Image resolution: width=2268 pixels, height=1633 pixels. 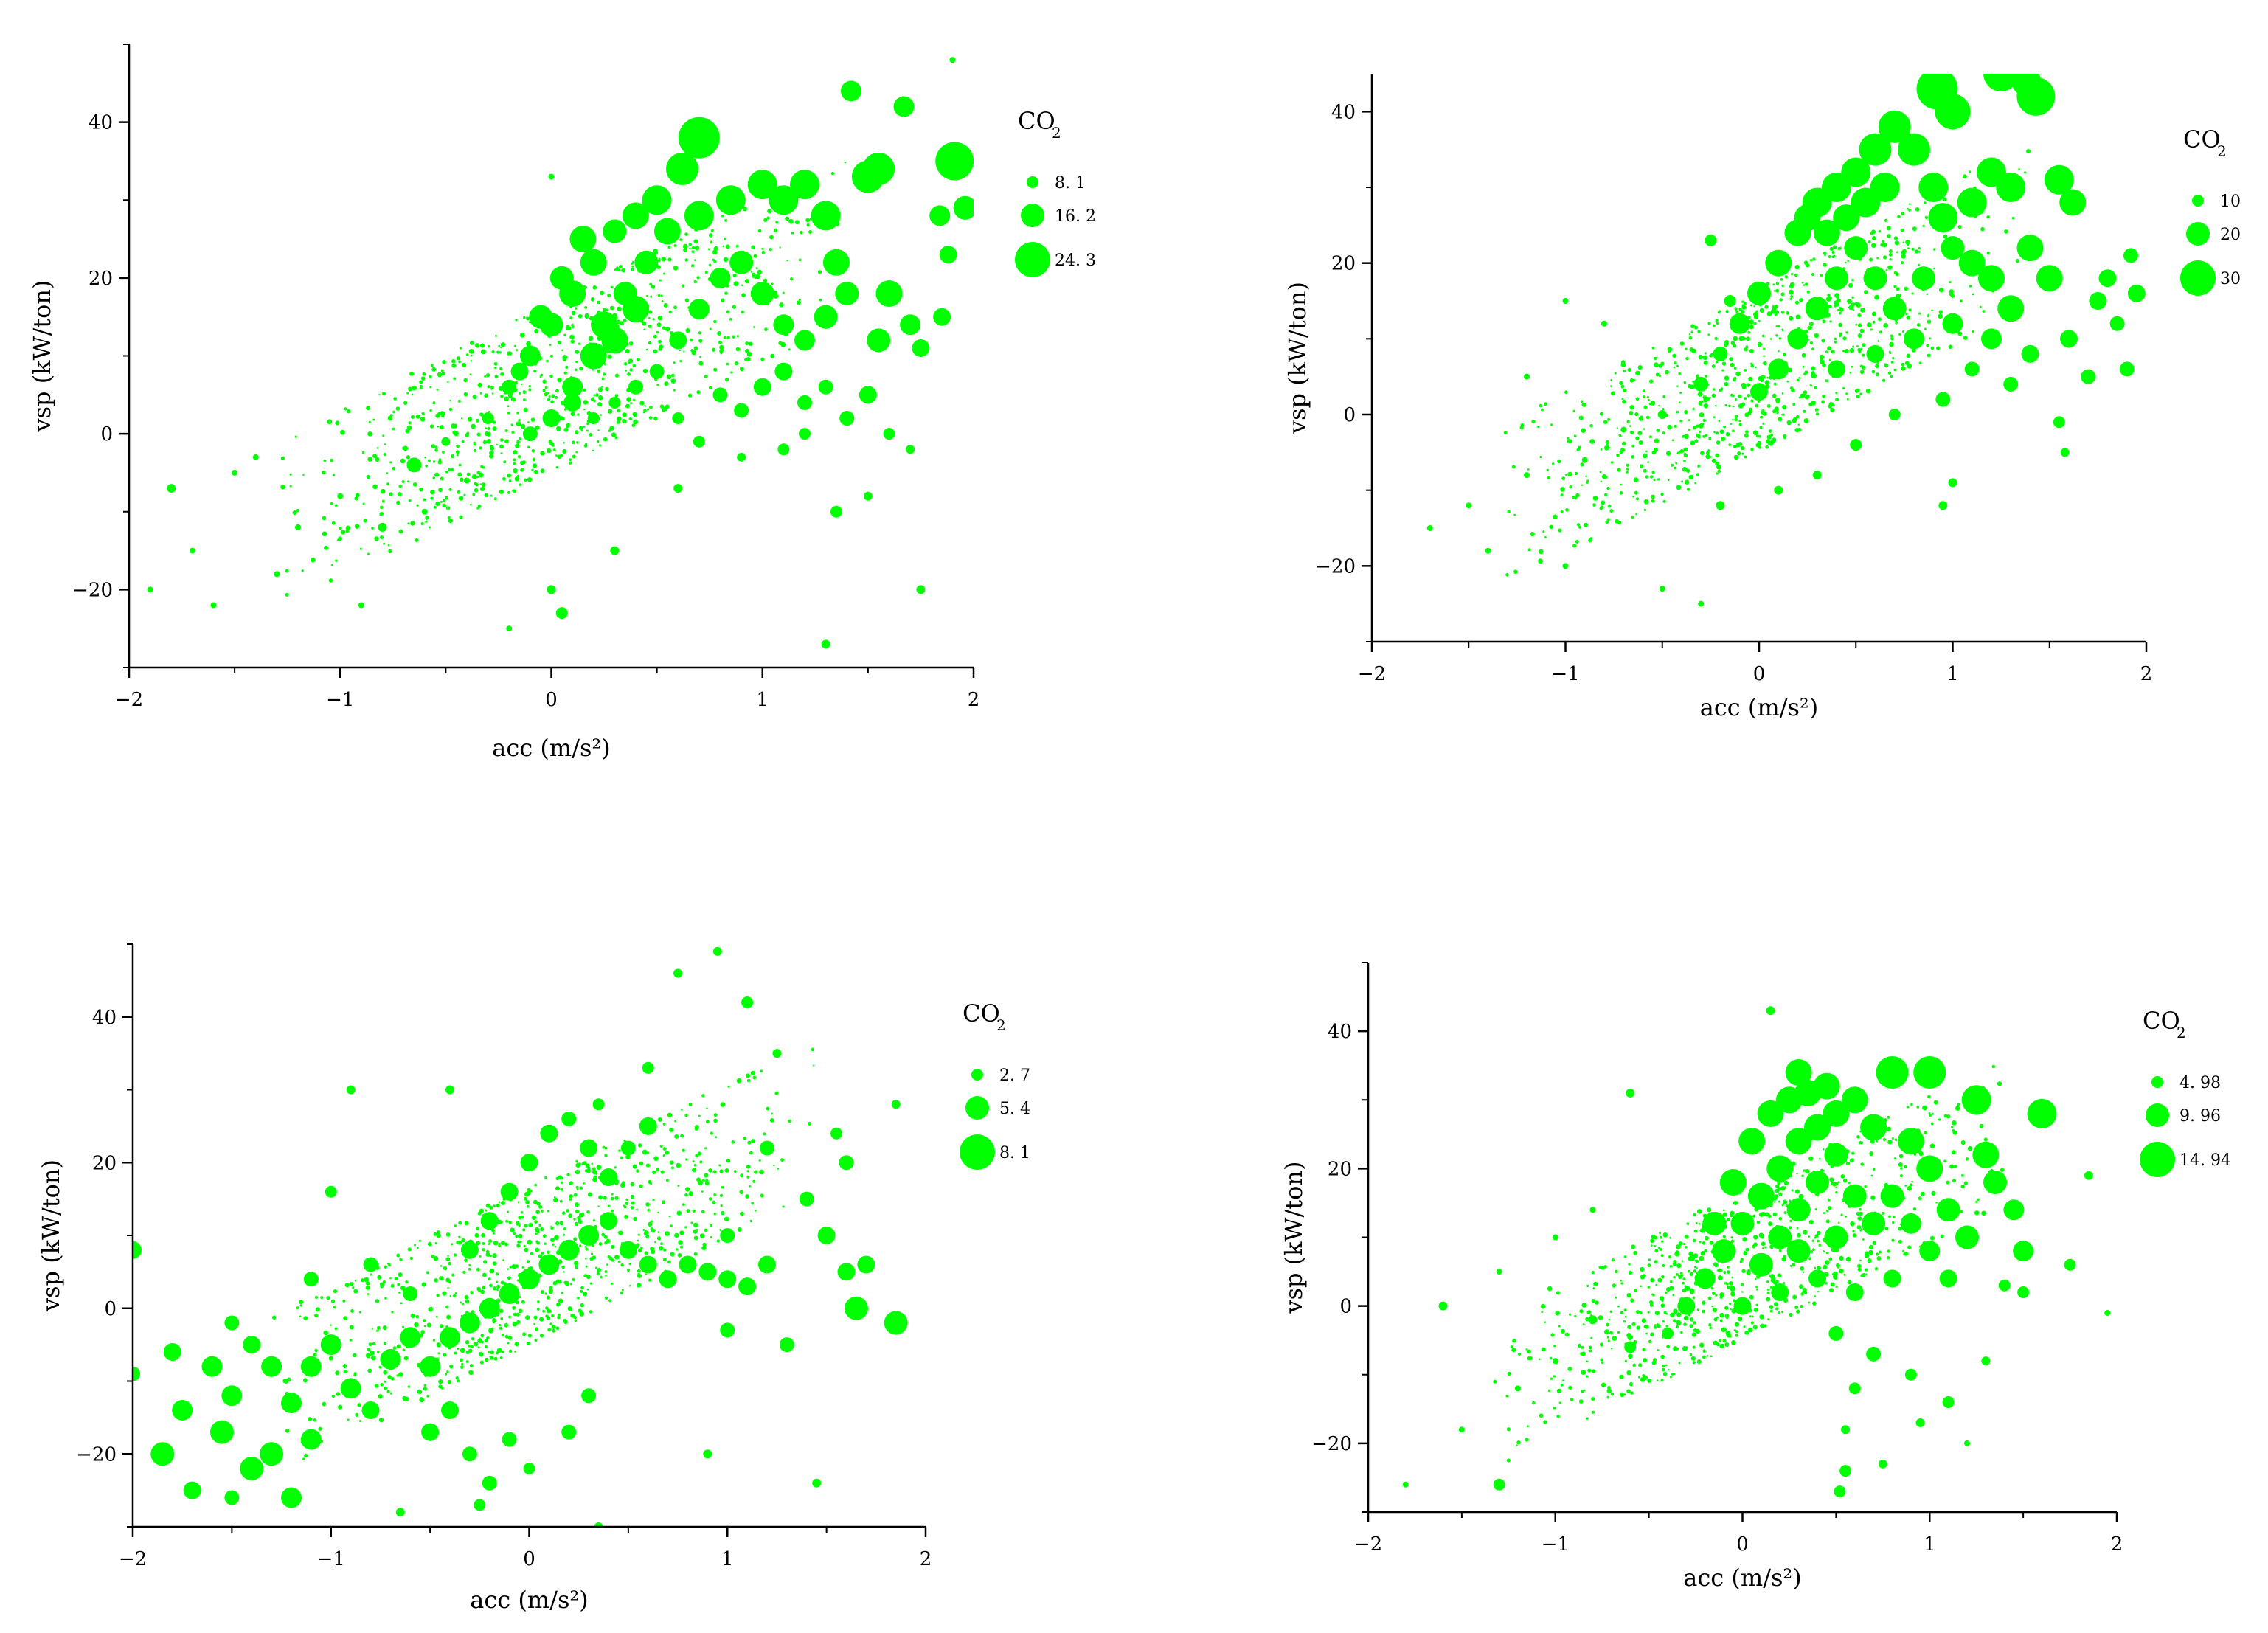 I want to click on x-tick-label: 1, so click(x=1952, y=674).